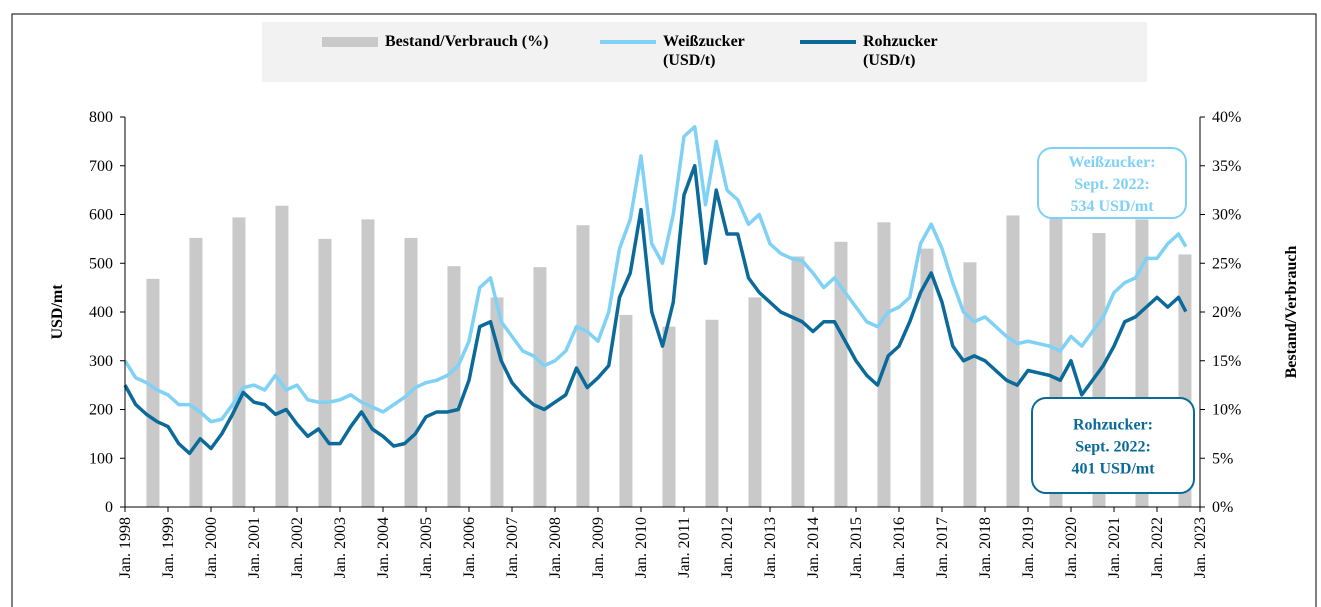 This screenshot has width=1321, height=607. What do you see at coordinates (1226, 215) in the screenshot?
I see `y2-tick-label: 30%` at bounding box center [1226, 215].